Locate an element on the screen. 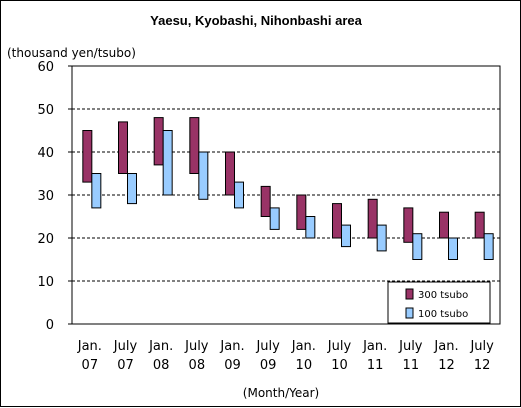 Image resolution: width=521 pixels, height=408 pixels. y-tick-label: 50 is located at coordinates (45, 110).